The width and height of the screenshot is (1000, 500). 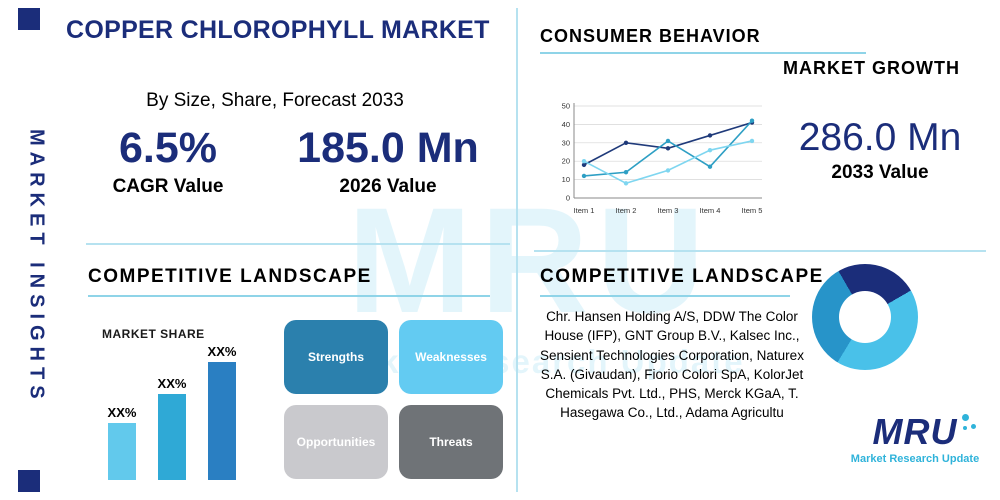 What do you see at coordinates (153, 334) in the screenshot?
I see `market-share-label: MARKET SHARE` at bounding box center [153, 334].